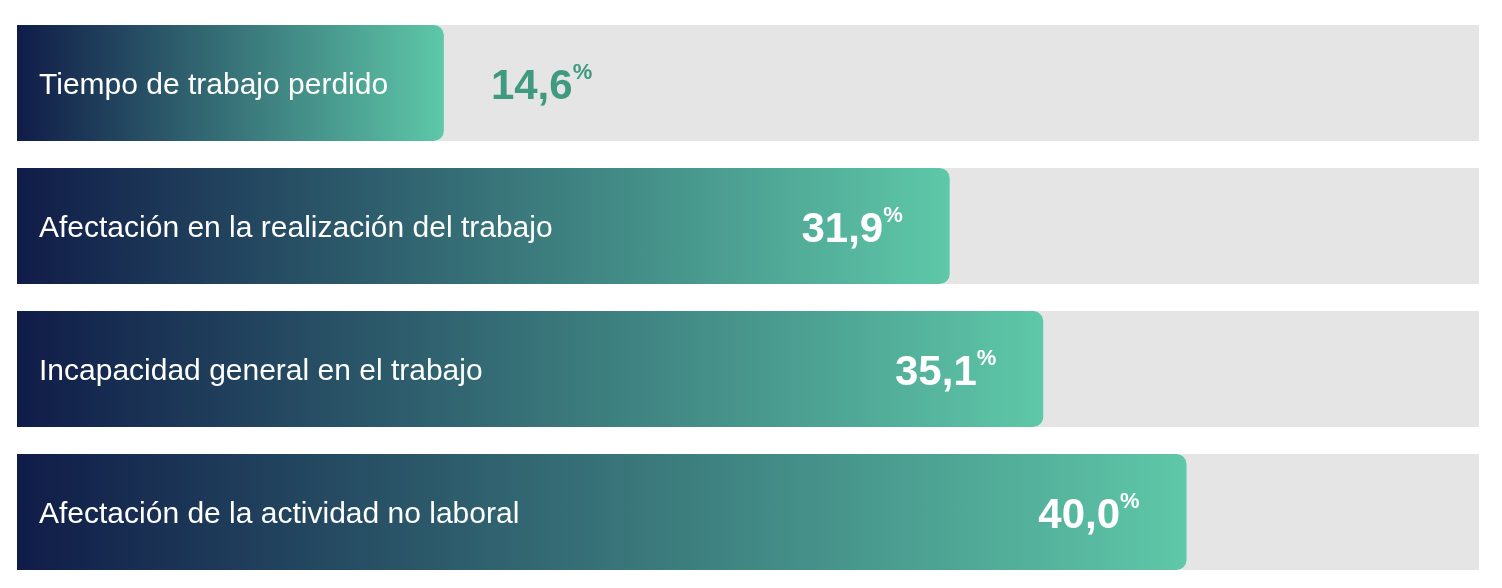  I want to click on y-tick-label: Incapacidad general en el trabajo, so click(261, 369).